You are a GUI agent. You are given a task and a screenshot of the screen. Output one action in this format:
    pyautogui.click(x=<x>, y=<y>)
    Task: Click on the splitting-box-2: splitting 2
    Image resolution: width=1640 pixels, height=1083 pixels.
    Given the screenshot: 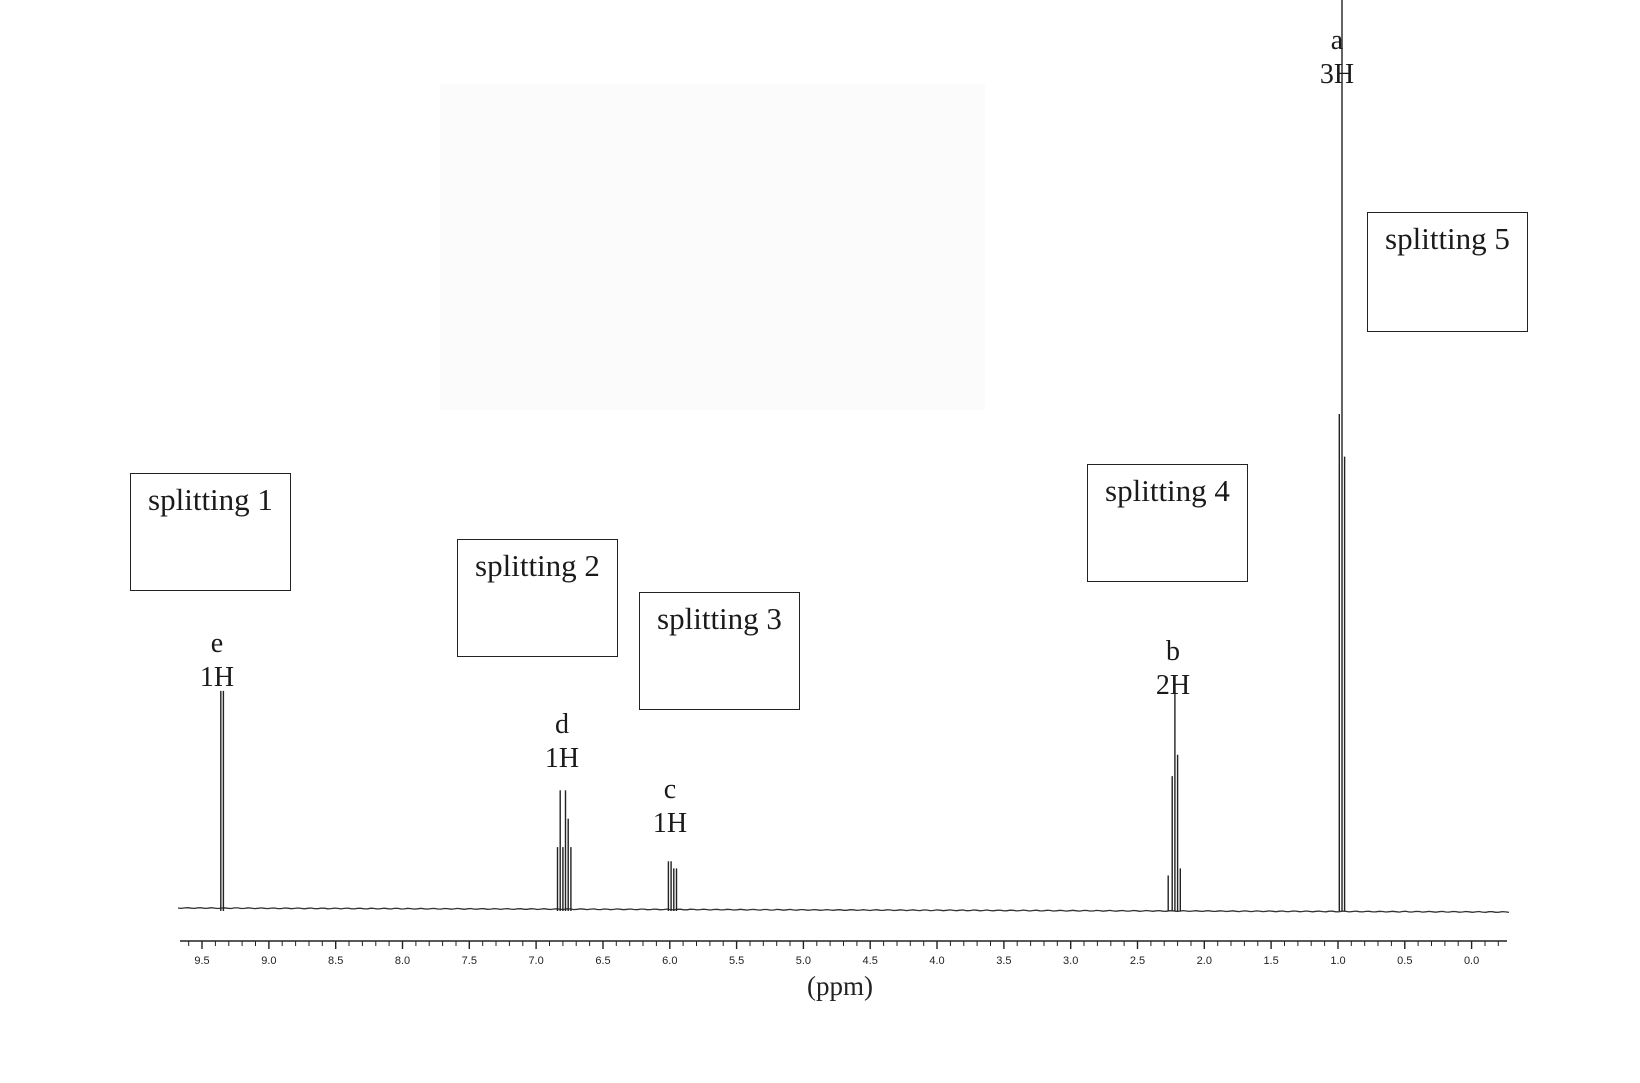 What is the action you would take?
    pyautogui.click(x=537, y=598)
    